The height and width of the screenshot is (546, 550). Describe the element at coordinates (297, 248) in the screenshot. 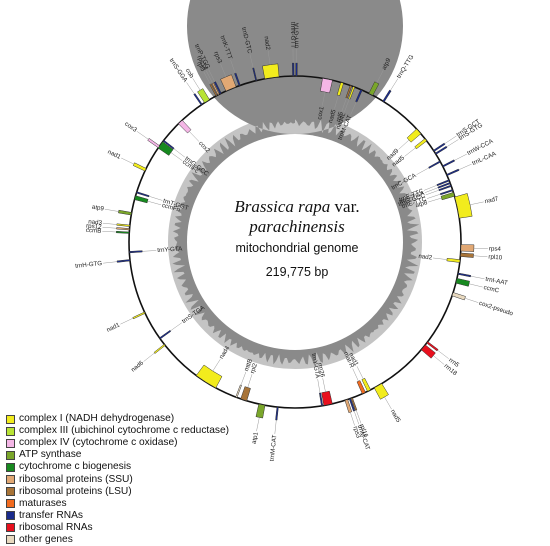

I see `title-genome-type: mitochondrial genome` at that location.